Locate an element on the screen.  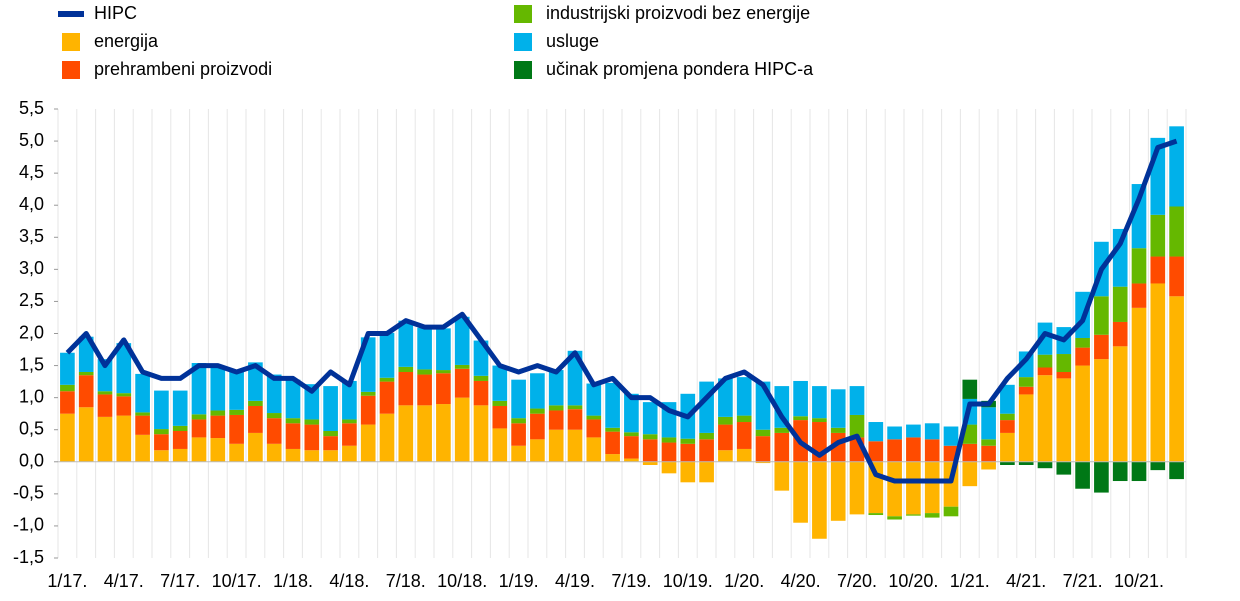
x-tick-label: 4/20. is located at coordinates (801, 581).